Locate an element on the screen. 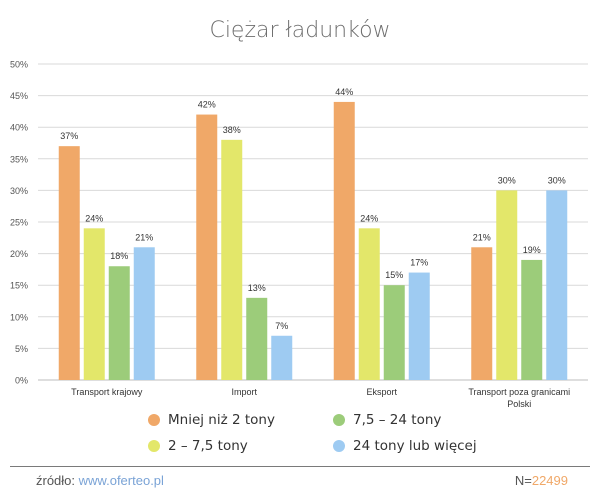 This screenshot has height=500, width=600. legend-swatch-green is located at coordinates (339, 420).